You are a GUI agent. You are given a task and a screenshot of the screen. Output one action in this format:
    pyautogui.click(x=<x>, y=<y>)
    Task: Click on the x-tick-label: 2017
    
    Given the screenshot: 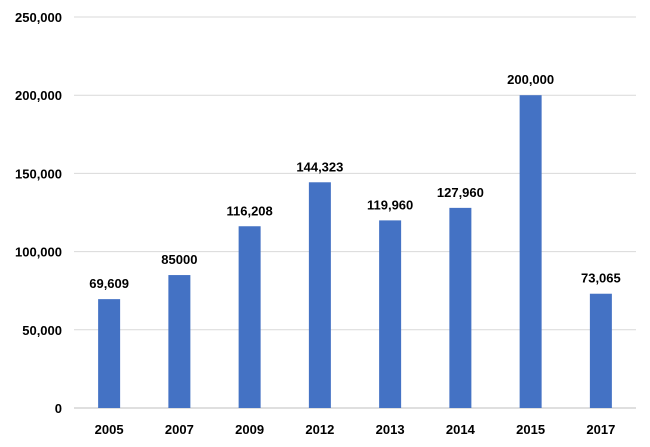 What is the action you would take?
    pyautogui.click(x=600, y=429)
    